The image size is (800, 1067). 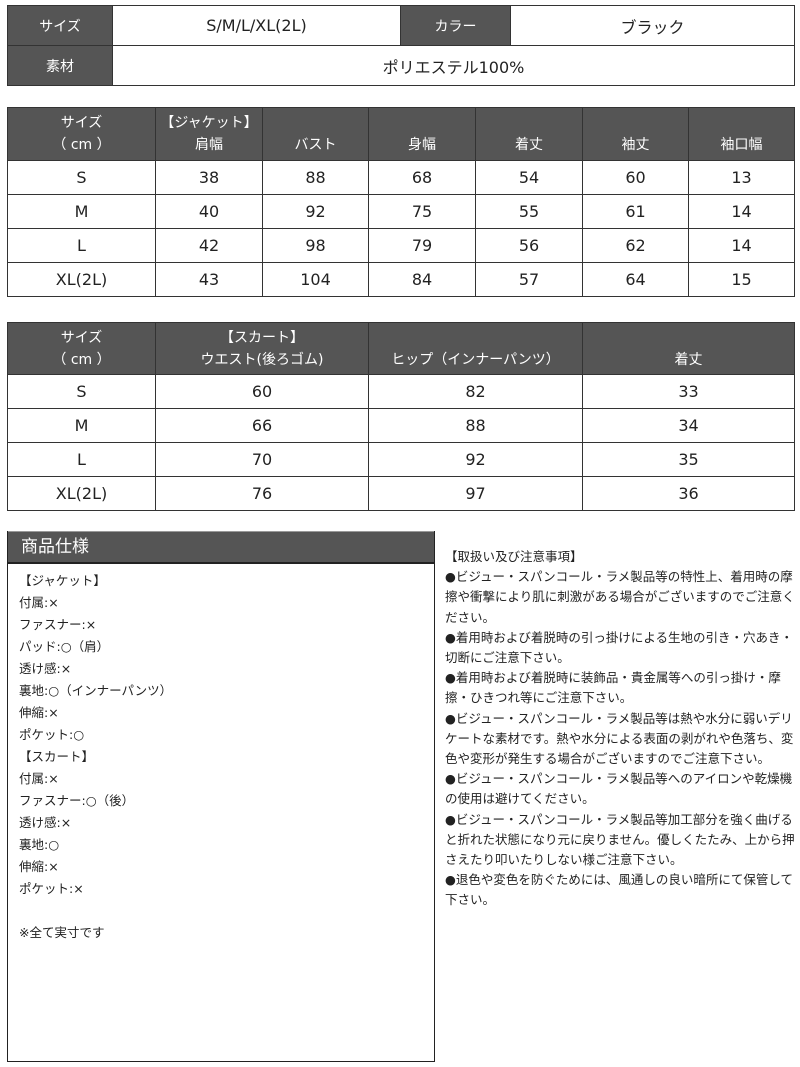 I want to click on value-cell: 54, so click(x=529, y=177).